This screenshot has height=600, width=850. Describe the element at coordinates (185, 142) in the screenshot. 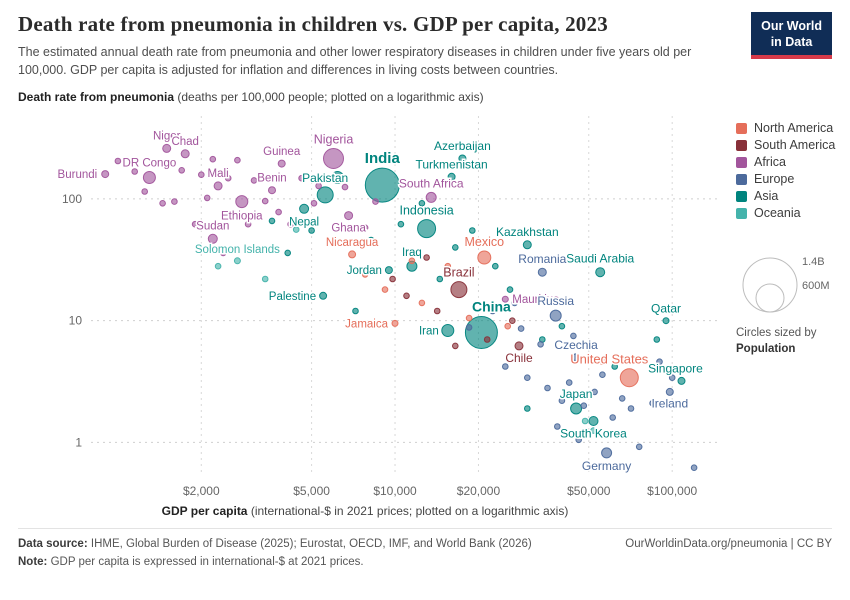

I see `country-label-chad: Chad` at that location.